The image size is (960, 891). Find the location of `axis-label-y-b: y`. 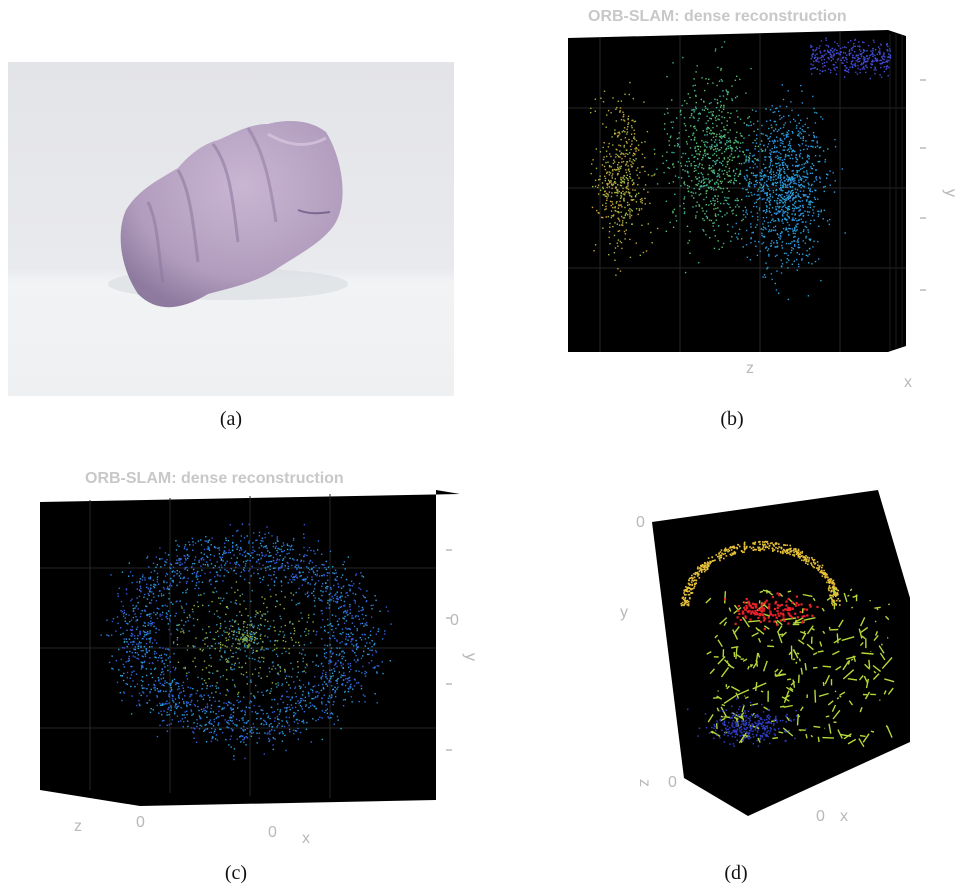

axis-label-y-b: y is located at coordinates (950, 193).